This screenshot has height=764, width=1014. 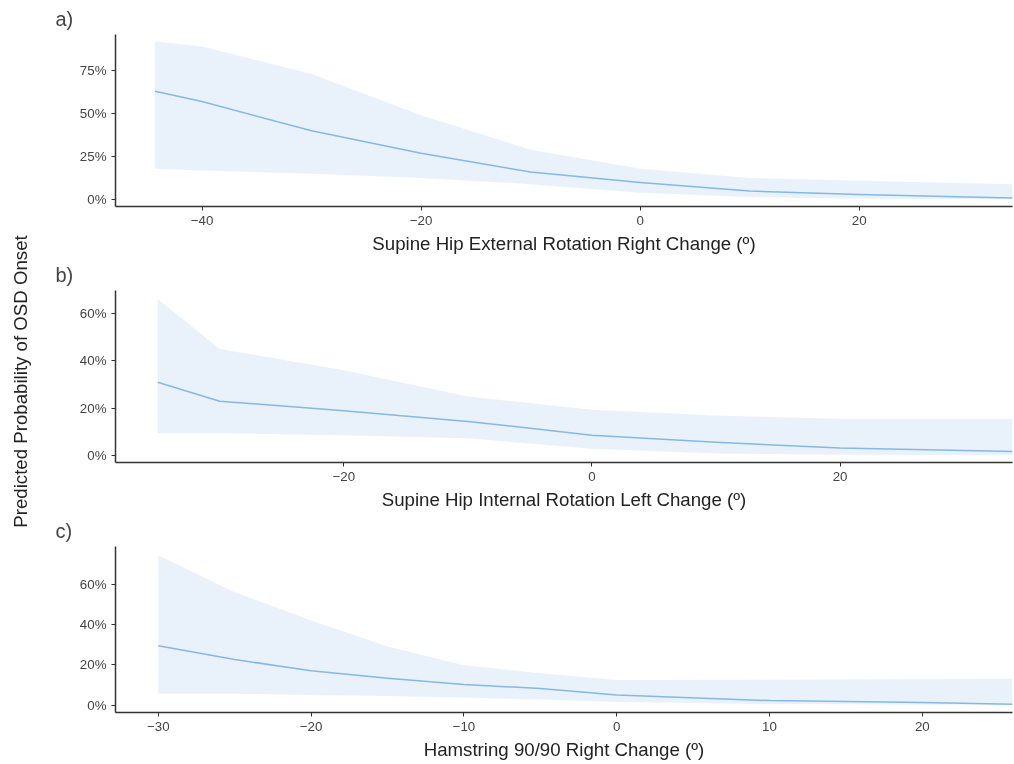 What do you see at coordinates (93, 71) in the screenshot?
I see `y-tick-label: 75%` at bounding box center [93, 71].